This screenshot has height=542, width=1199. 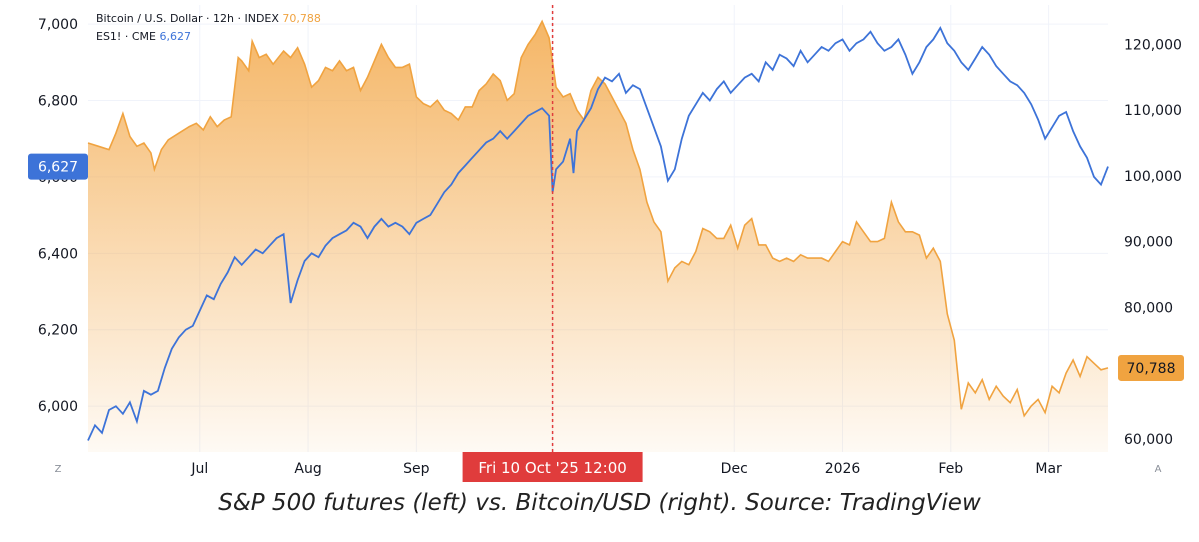 I want to click on right-tick-label: 110,000, so click(x=1153, y=111).